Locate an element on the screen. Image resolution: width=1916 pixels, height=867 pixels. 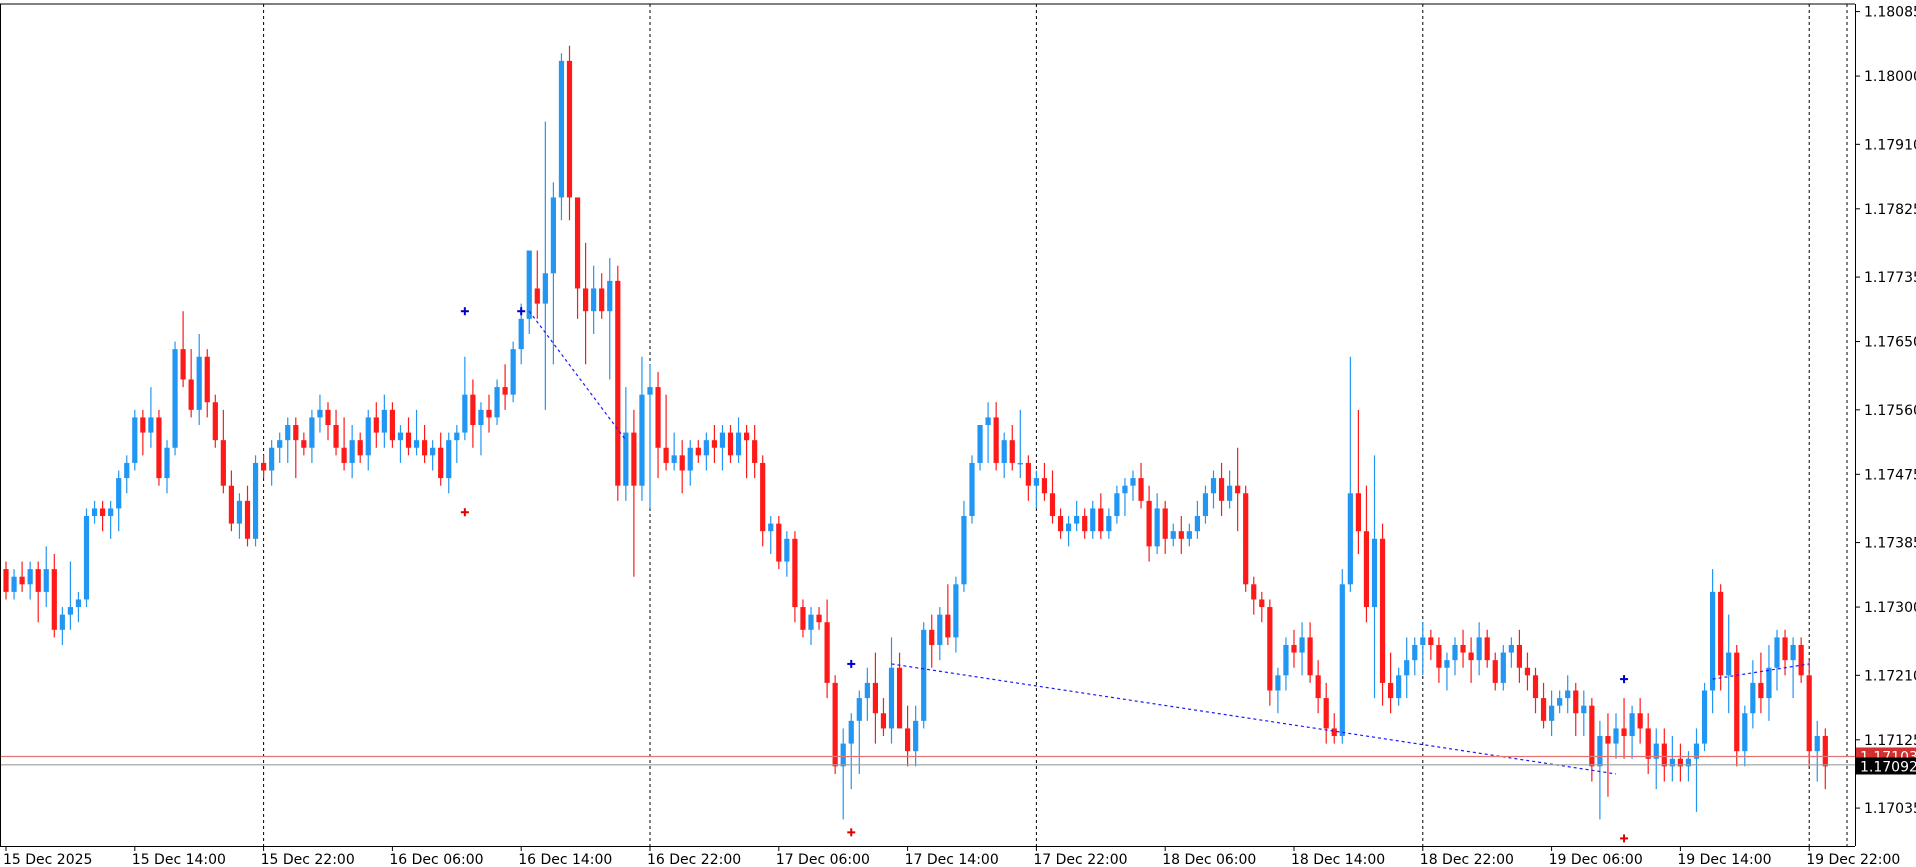
time-tick-label: 16 Dec 22:00 is located at coordinates (694, 859).